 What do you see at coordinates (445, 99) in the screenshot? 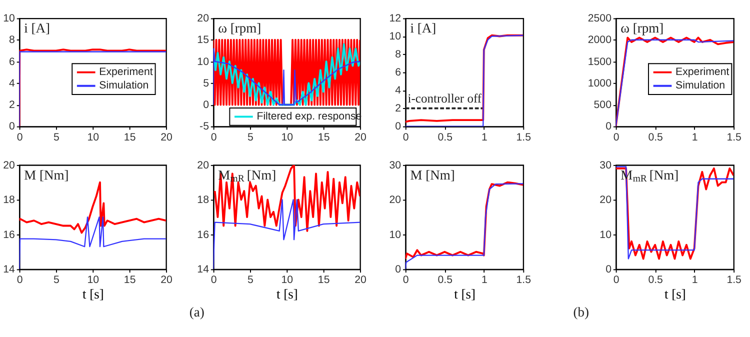
I see `annotation: i-controller off` at bounding box center [445, 99].